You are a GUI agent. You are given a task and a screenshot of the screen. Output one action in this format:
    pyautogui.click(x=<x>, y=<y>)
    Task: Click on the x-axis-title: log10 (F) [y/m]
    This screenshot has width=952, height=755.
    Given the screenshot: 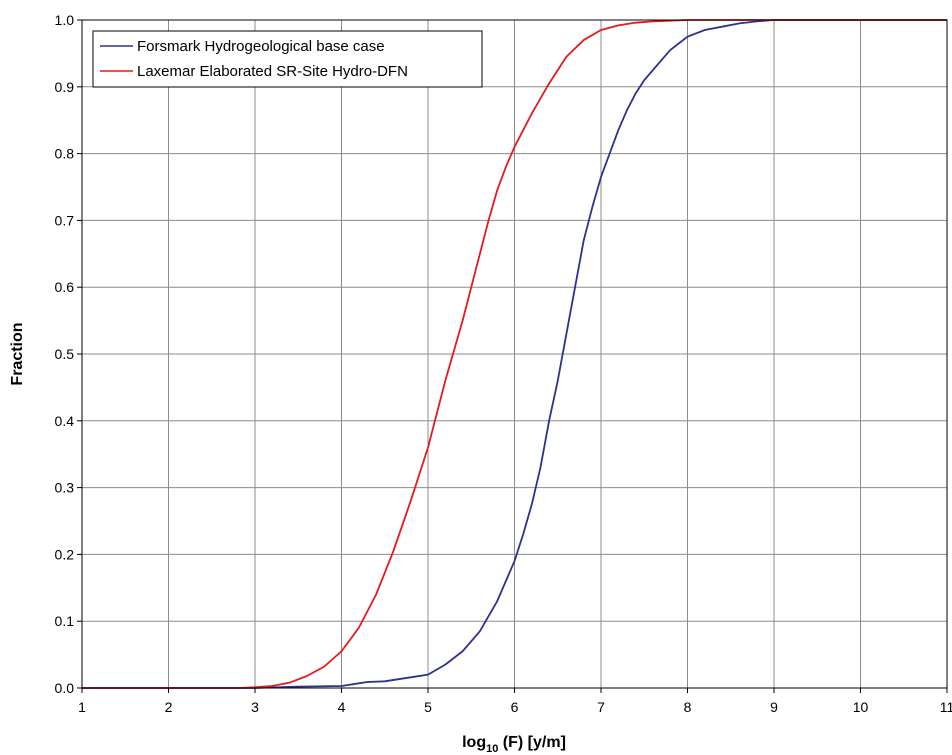 What is the action you would take?
    pyautogui.click(x=514, y=744)
    